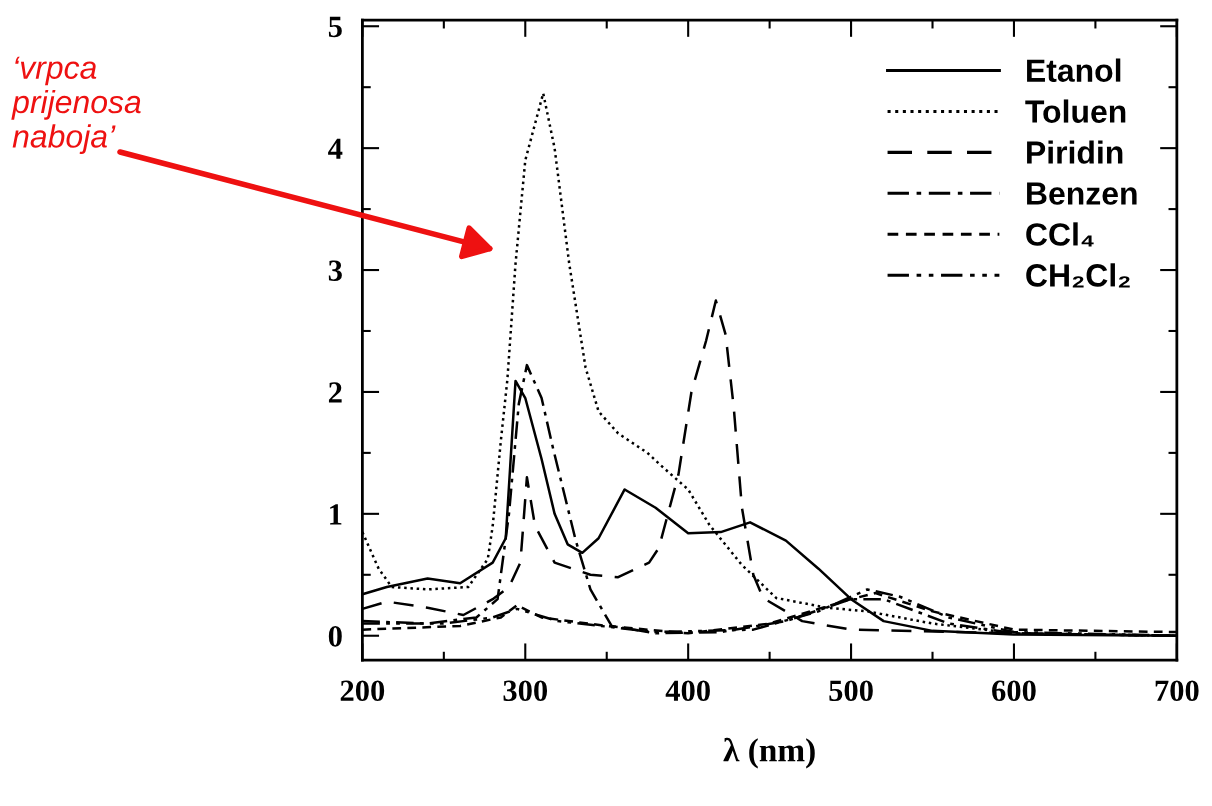  Describe the element at coordinates (1078, 275) in the screenshot. I see `legend-label: CH₂Cl₂` at that location.